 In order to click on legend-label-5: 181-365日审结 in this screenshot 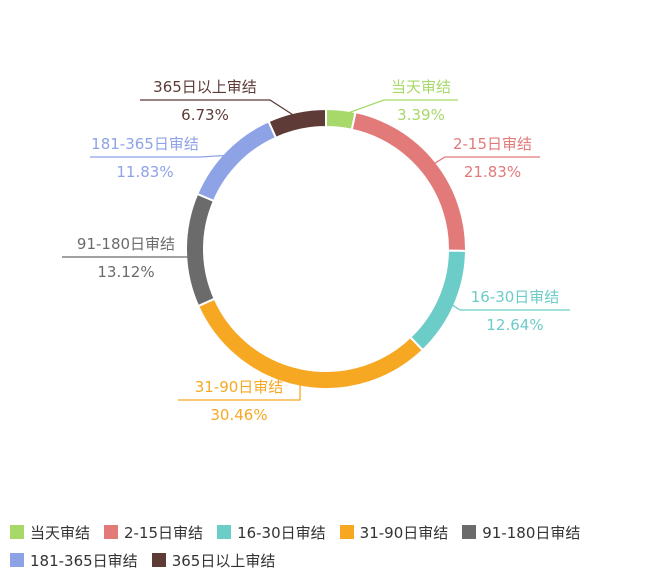, I will do `click(84, 560)`.